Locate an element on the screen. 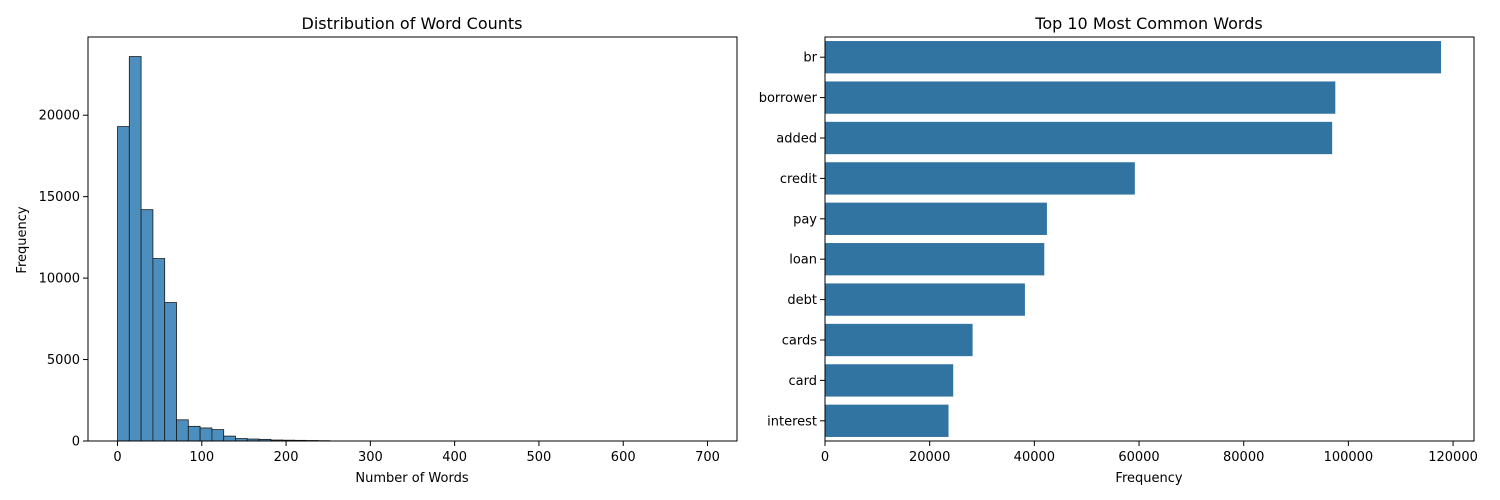 Image resolution: width=1500 pixels, height=500 pixels. bar-chart-x-tick-label: 0 is located at coordinates (825, 457).